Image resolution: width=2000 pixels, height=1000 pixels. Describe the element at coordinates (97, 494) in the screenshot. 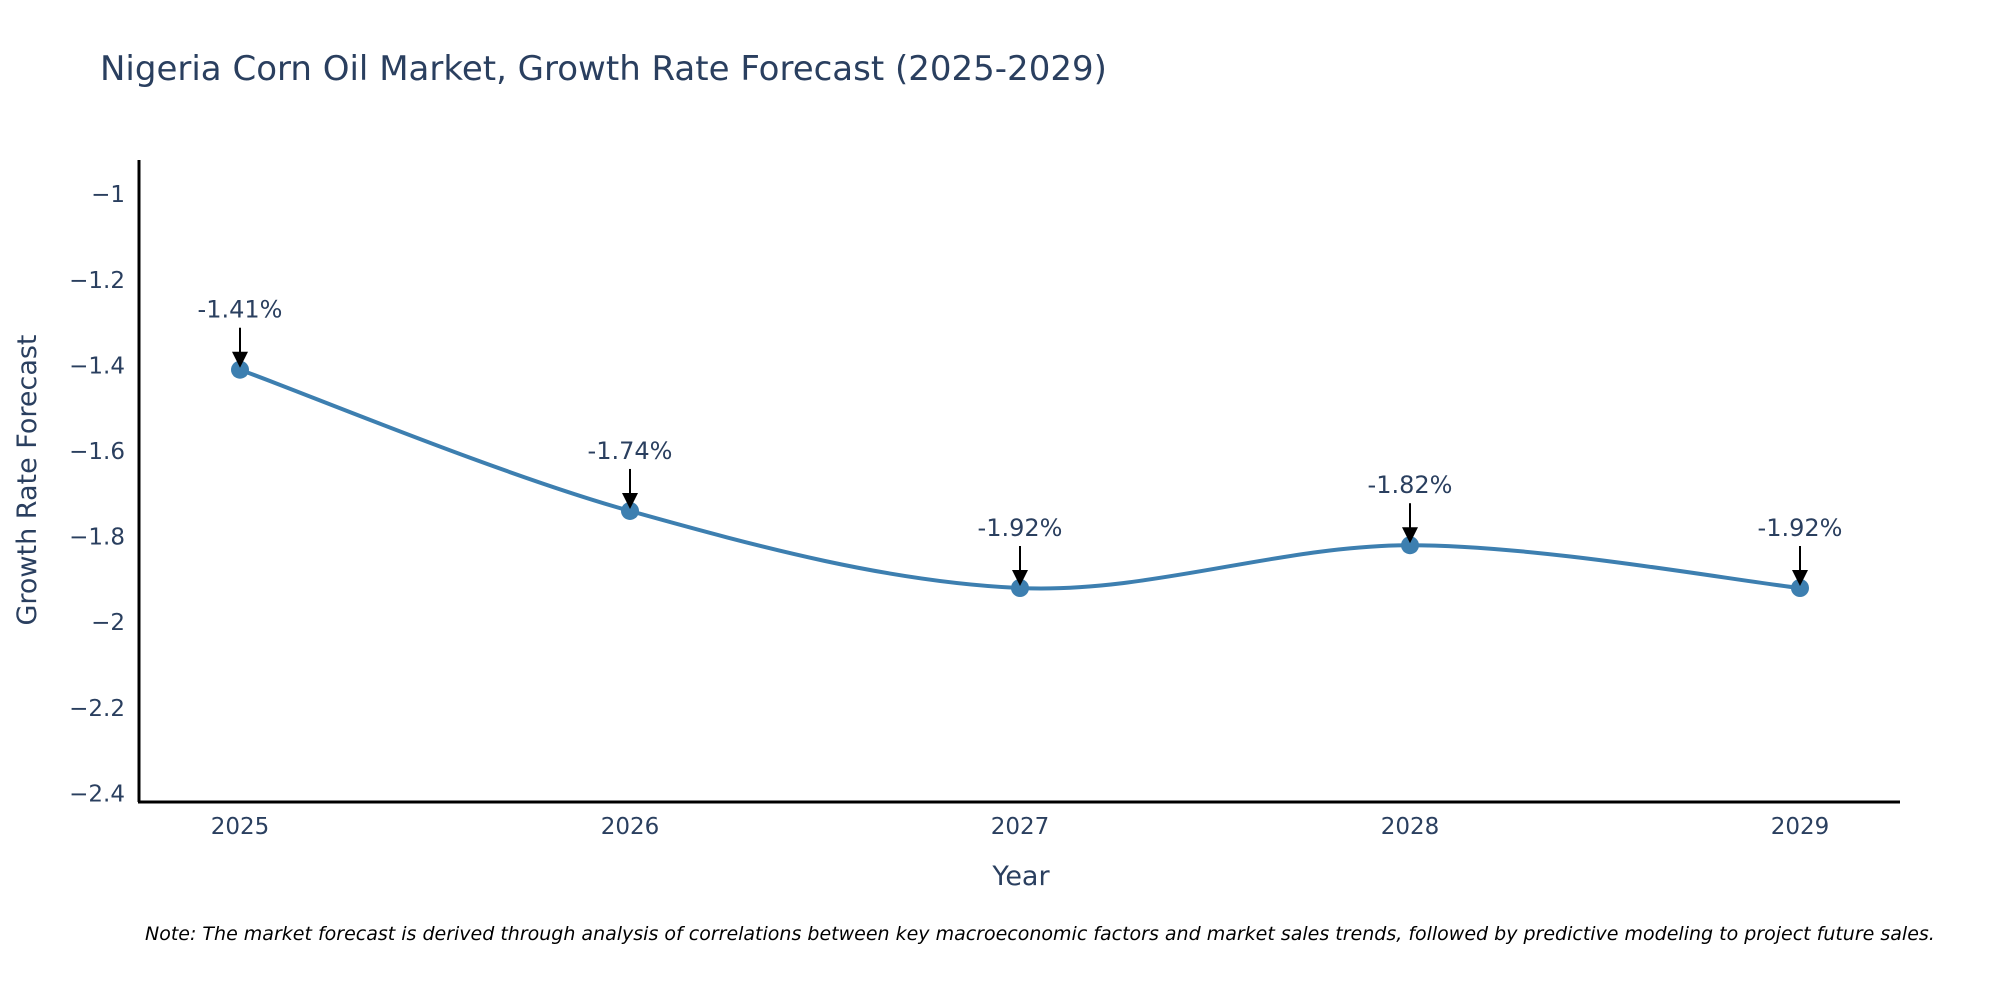

I see `y-axis-ticks: −1 −1.2 −1.4 −1.6 −1.8 −2 −2.2 −2.4` at that location.